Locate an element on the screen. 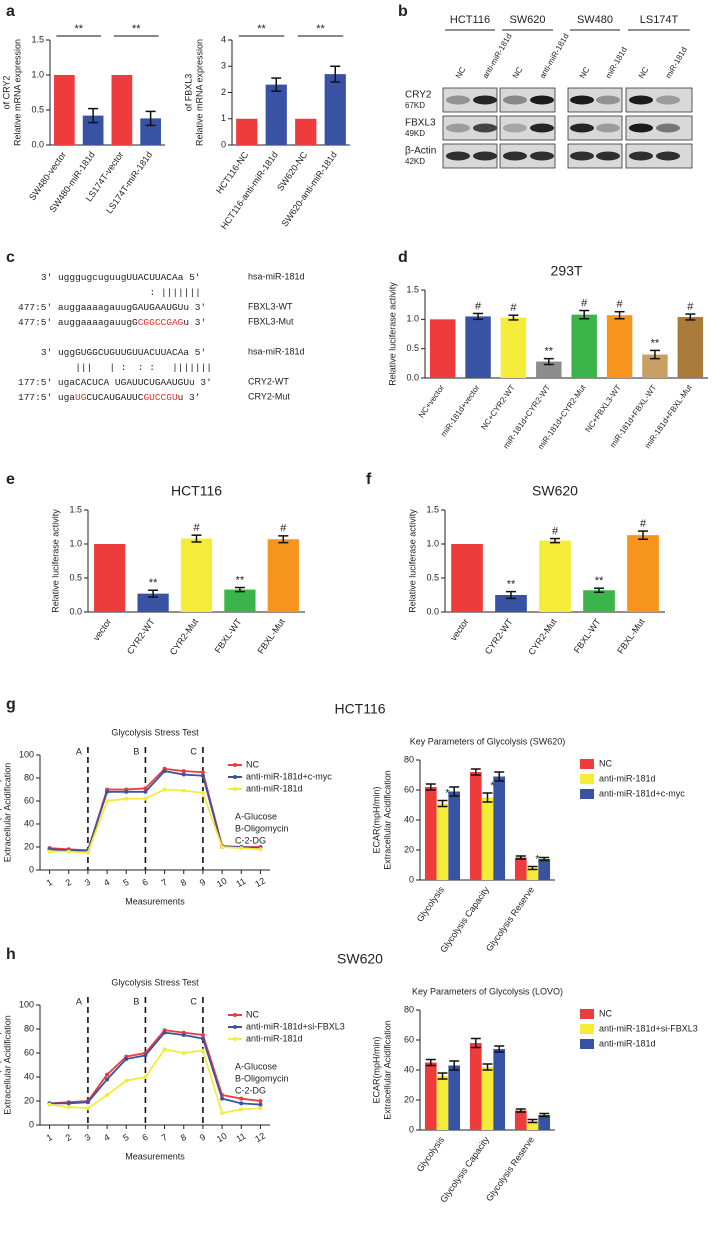 This screenshot has height=1247, width=720. x-tick-label: 8 is located at coordinates (183, 882).